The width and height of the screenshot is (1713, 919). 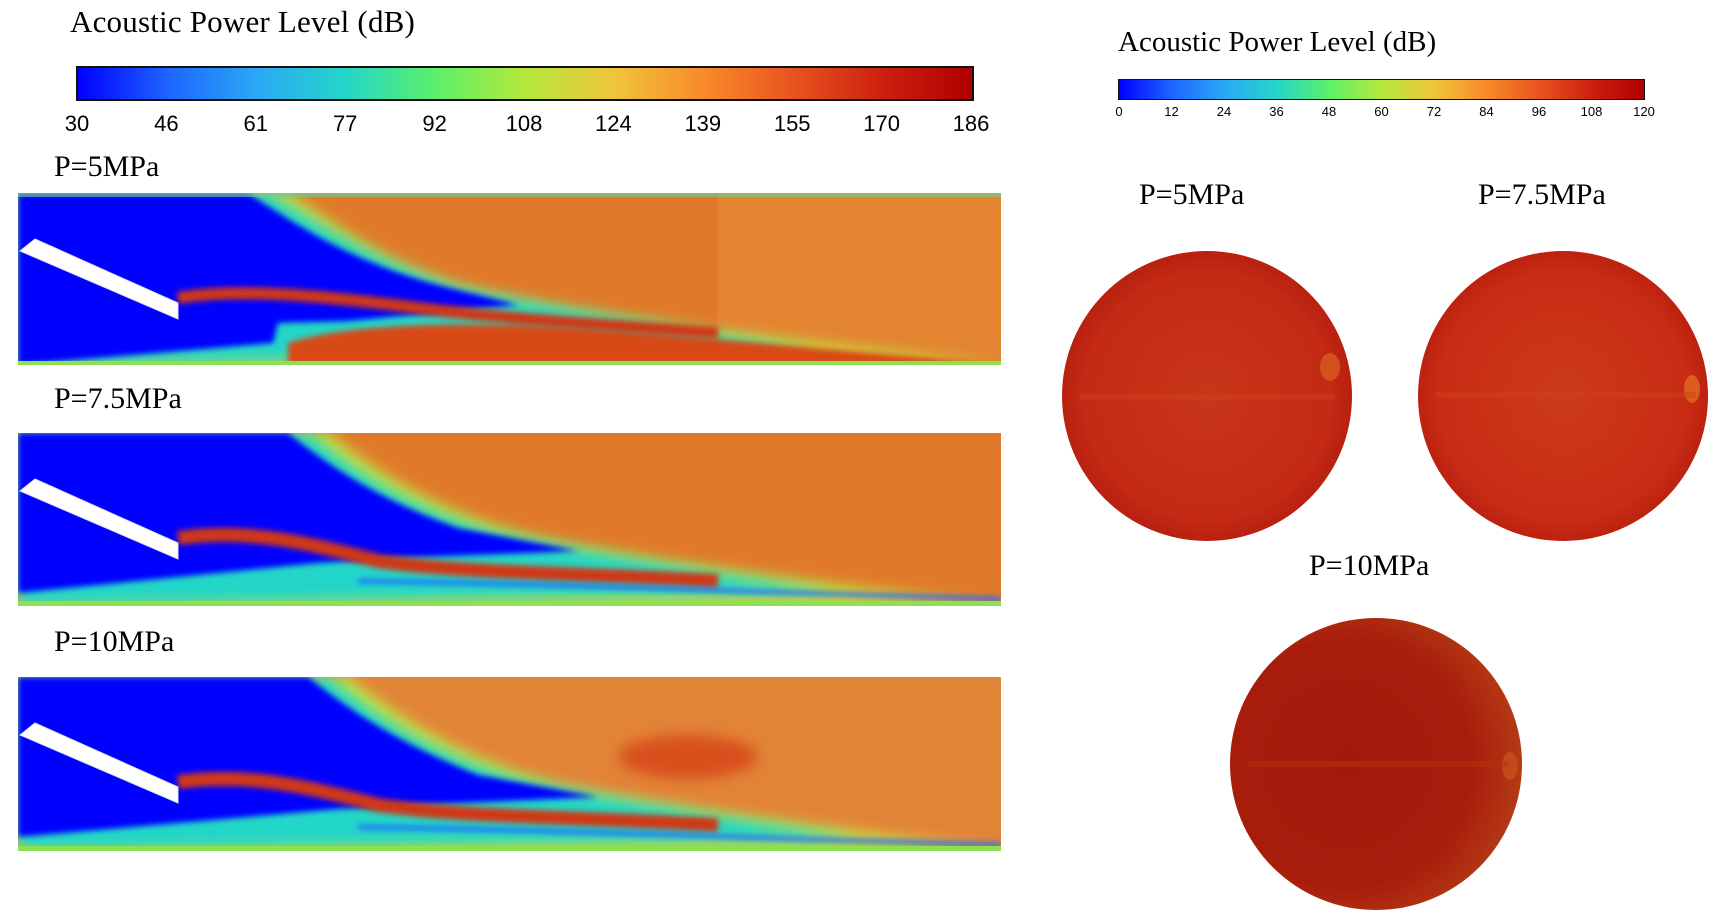 I want to click on panel-label-10mpa: P=10MPa, so click(x=114, y=641).